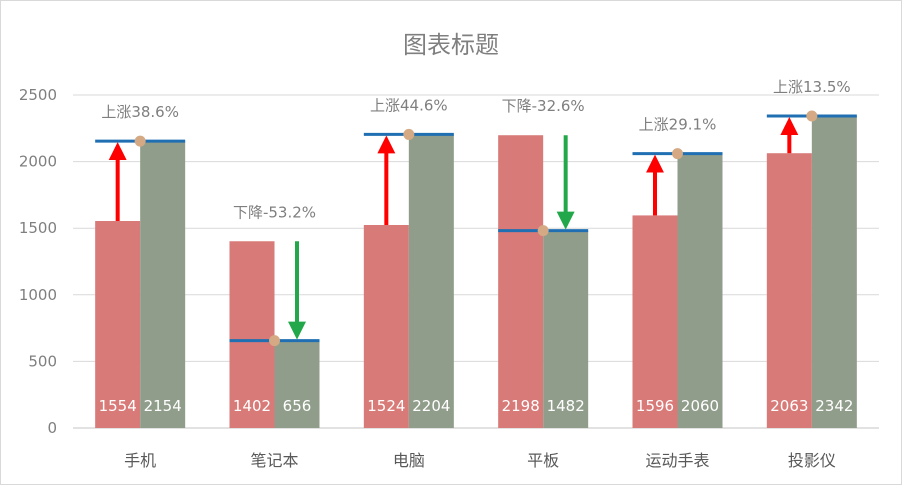  Describe the element at coordinates (566, 406) in the screenshot. I see `bar-value-label: 1482` at that location.